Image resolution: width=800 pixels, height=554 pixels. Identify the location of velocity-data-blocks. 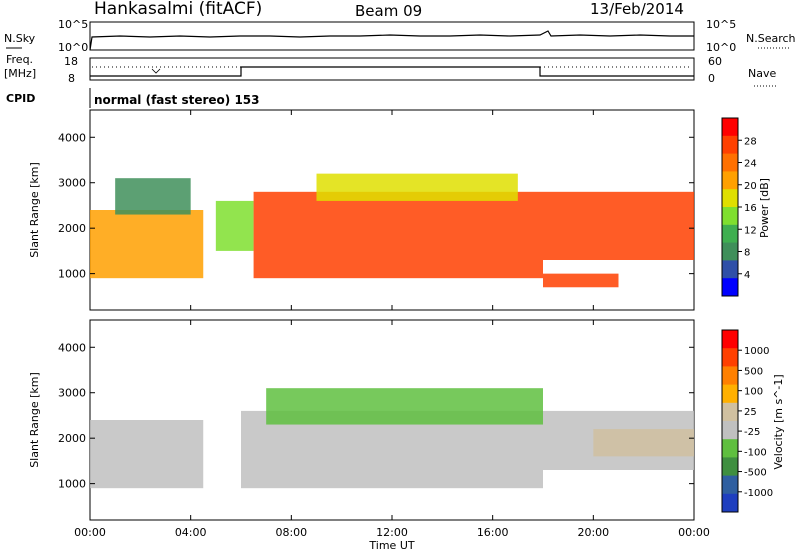
(392, 438).